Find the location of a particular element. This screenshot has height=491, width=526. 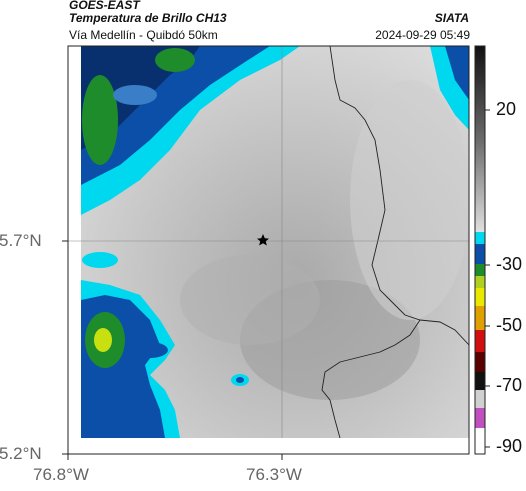

cold-cloud-nw-green is located at coordinates (100, 120).